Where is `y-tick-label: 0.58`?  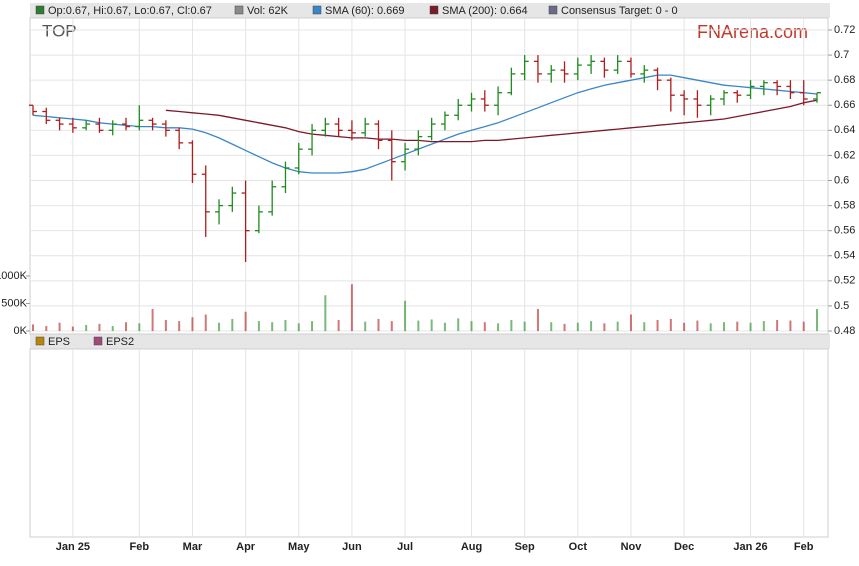 y-tick-label: 0.58 is located at coordinates (844, 205).